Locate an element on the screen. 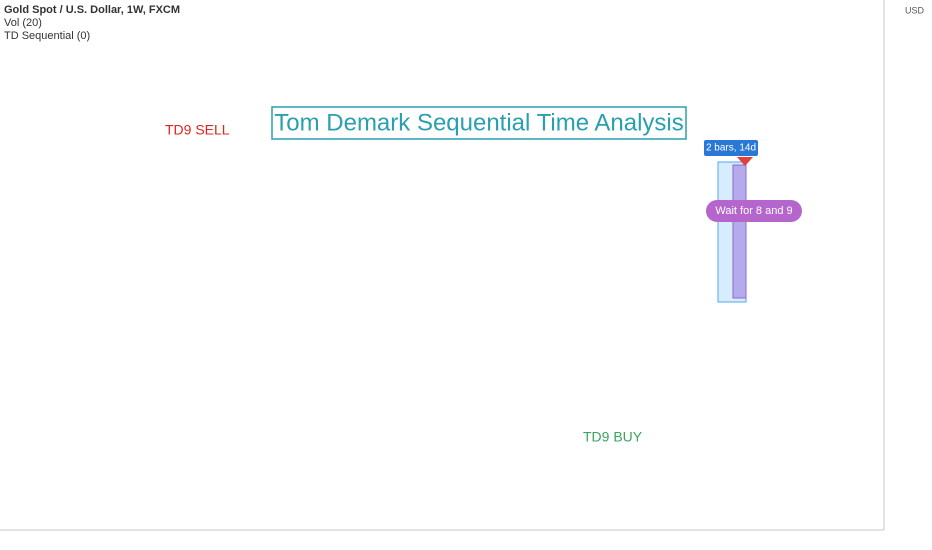 Image resolution: width=932 pixels, height=550 pixels. date-range is located at coordinates (732, 232).